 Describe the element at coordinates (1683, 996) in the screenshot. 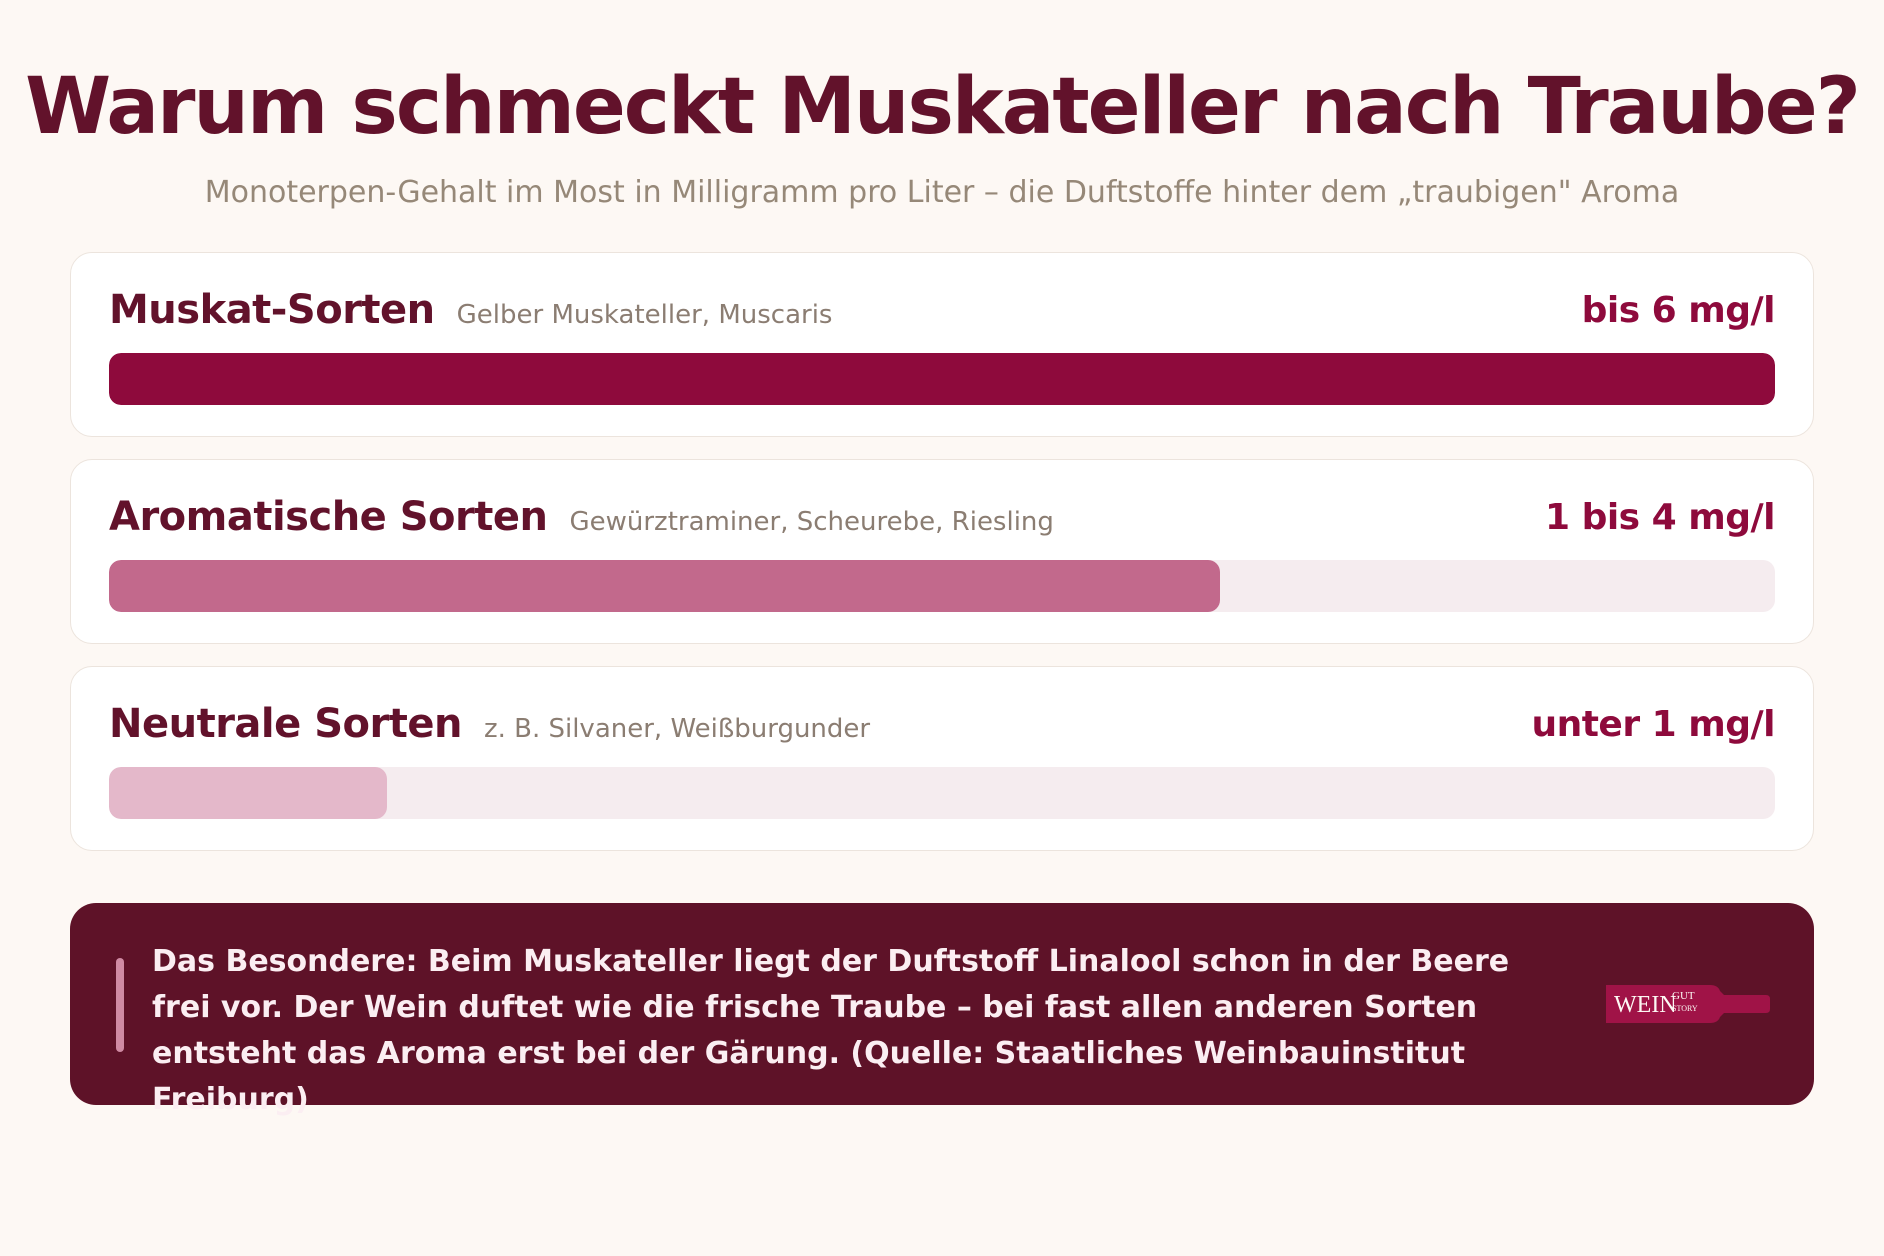

I see `logo-gut-text: GUT` at that location.